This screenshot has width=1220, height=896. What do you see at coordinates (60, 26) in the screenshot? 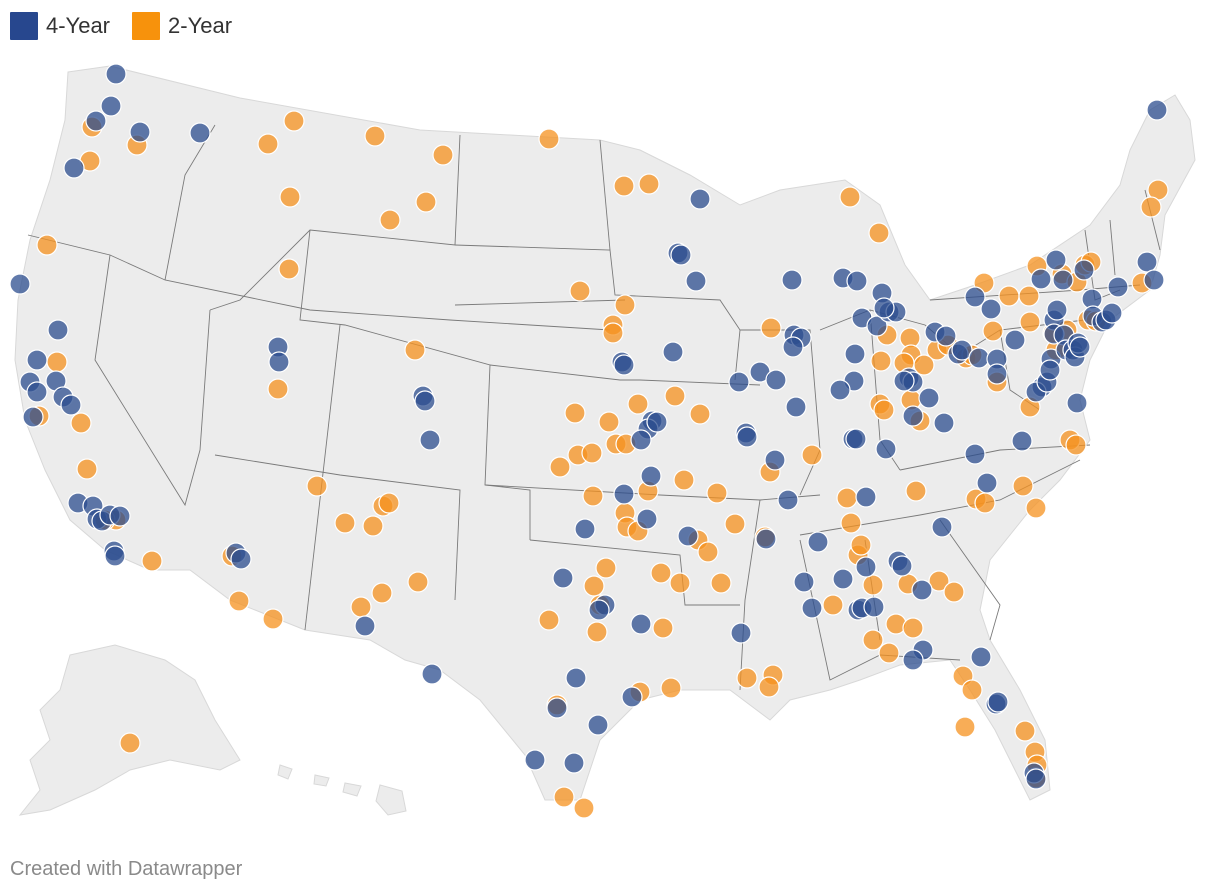
I see `legend-item-4-year: 4-Year` at bounding box center [60, 26].